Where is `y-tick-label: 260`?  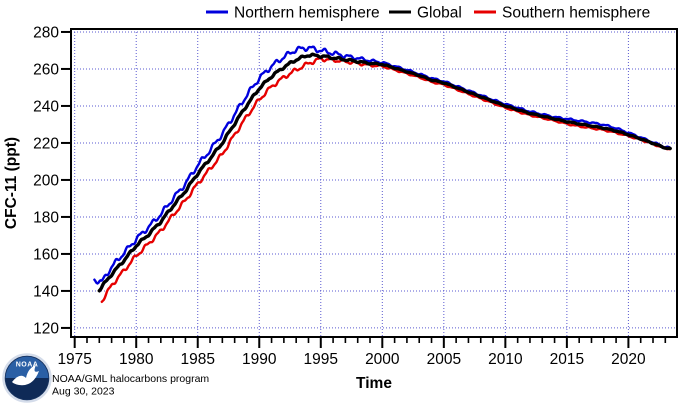
y-tick-label: 260 is located at coordinates (46, 69).